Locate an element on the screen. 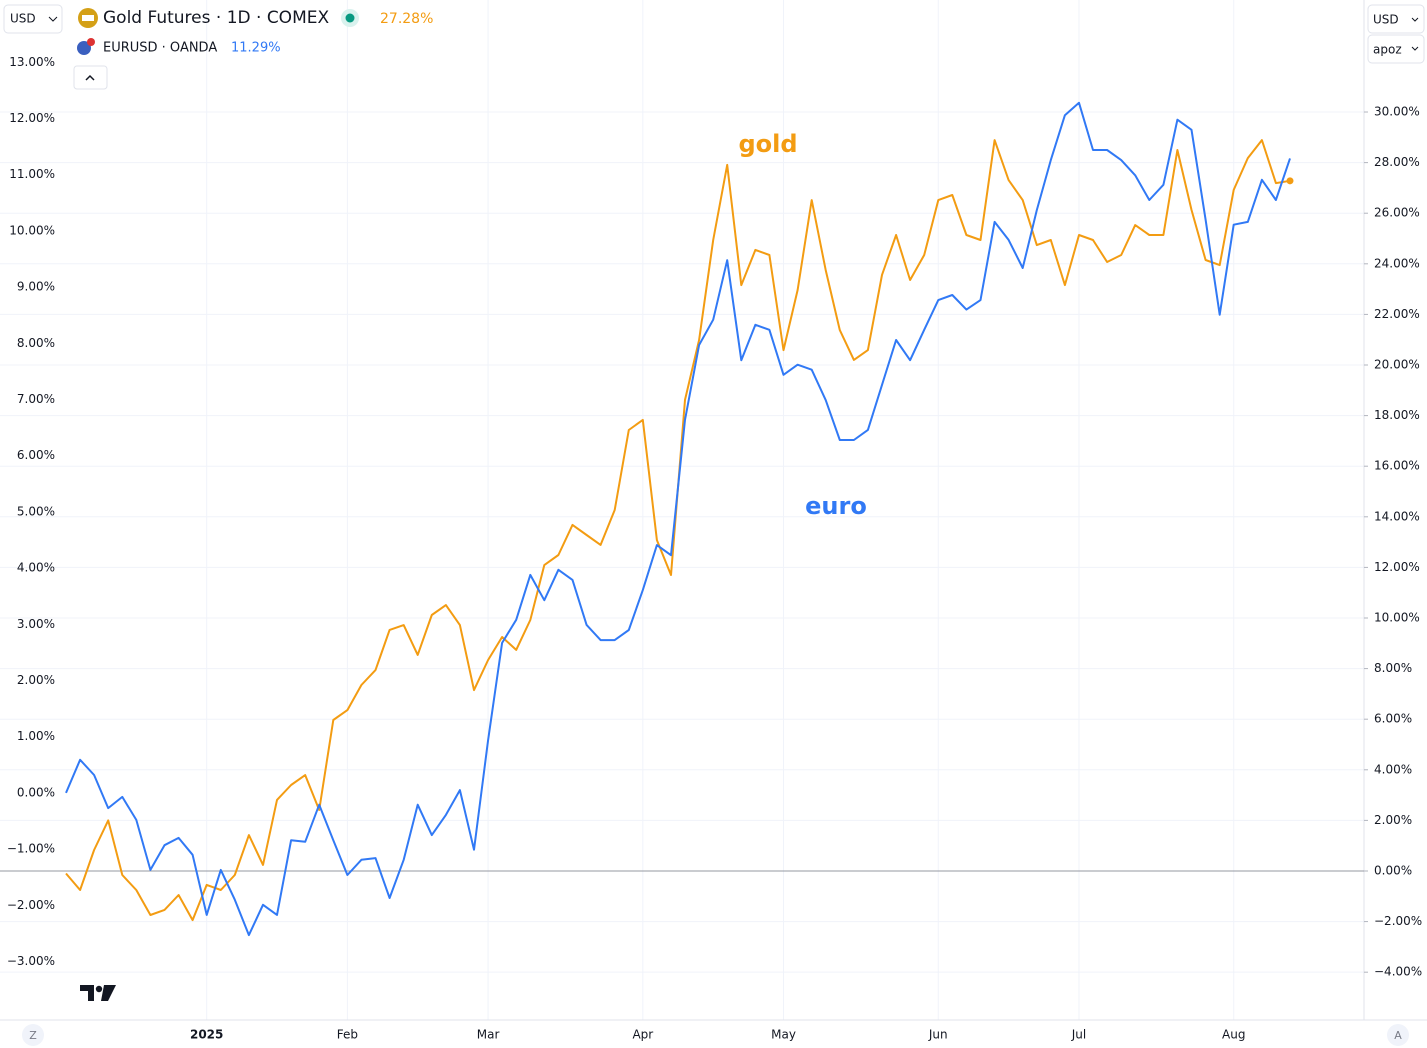  last-point is located at coordinates (1290, 181).